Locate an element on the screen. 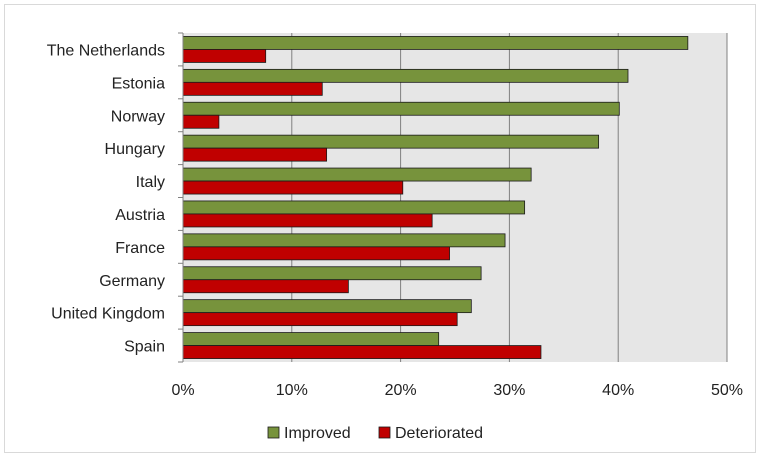 Image resolution: width=762 pixels, height=459 pixels. x-tick-label-0: 0% is located at coordinates (182, 390).